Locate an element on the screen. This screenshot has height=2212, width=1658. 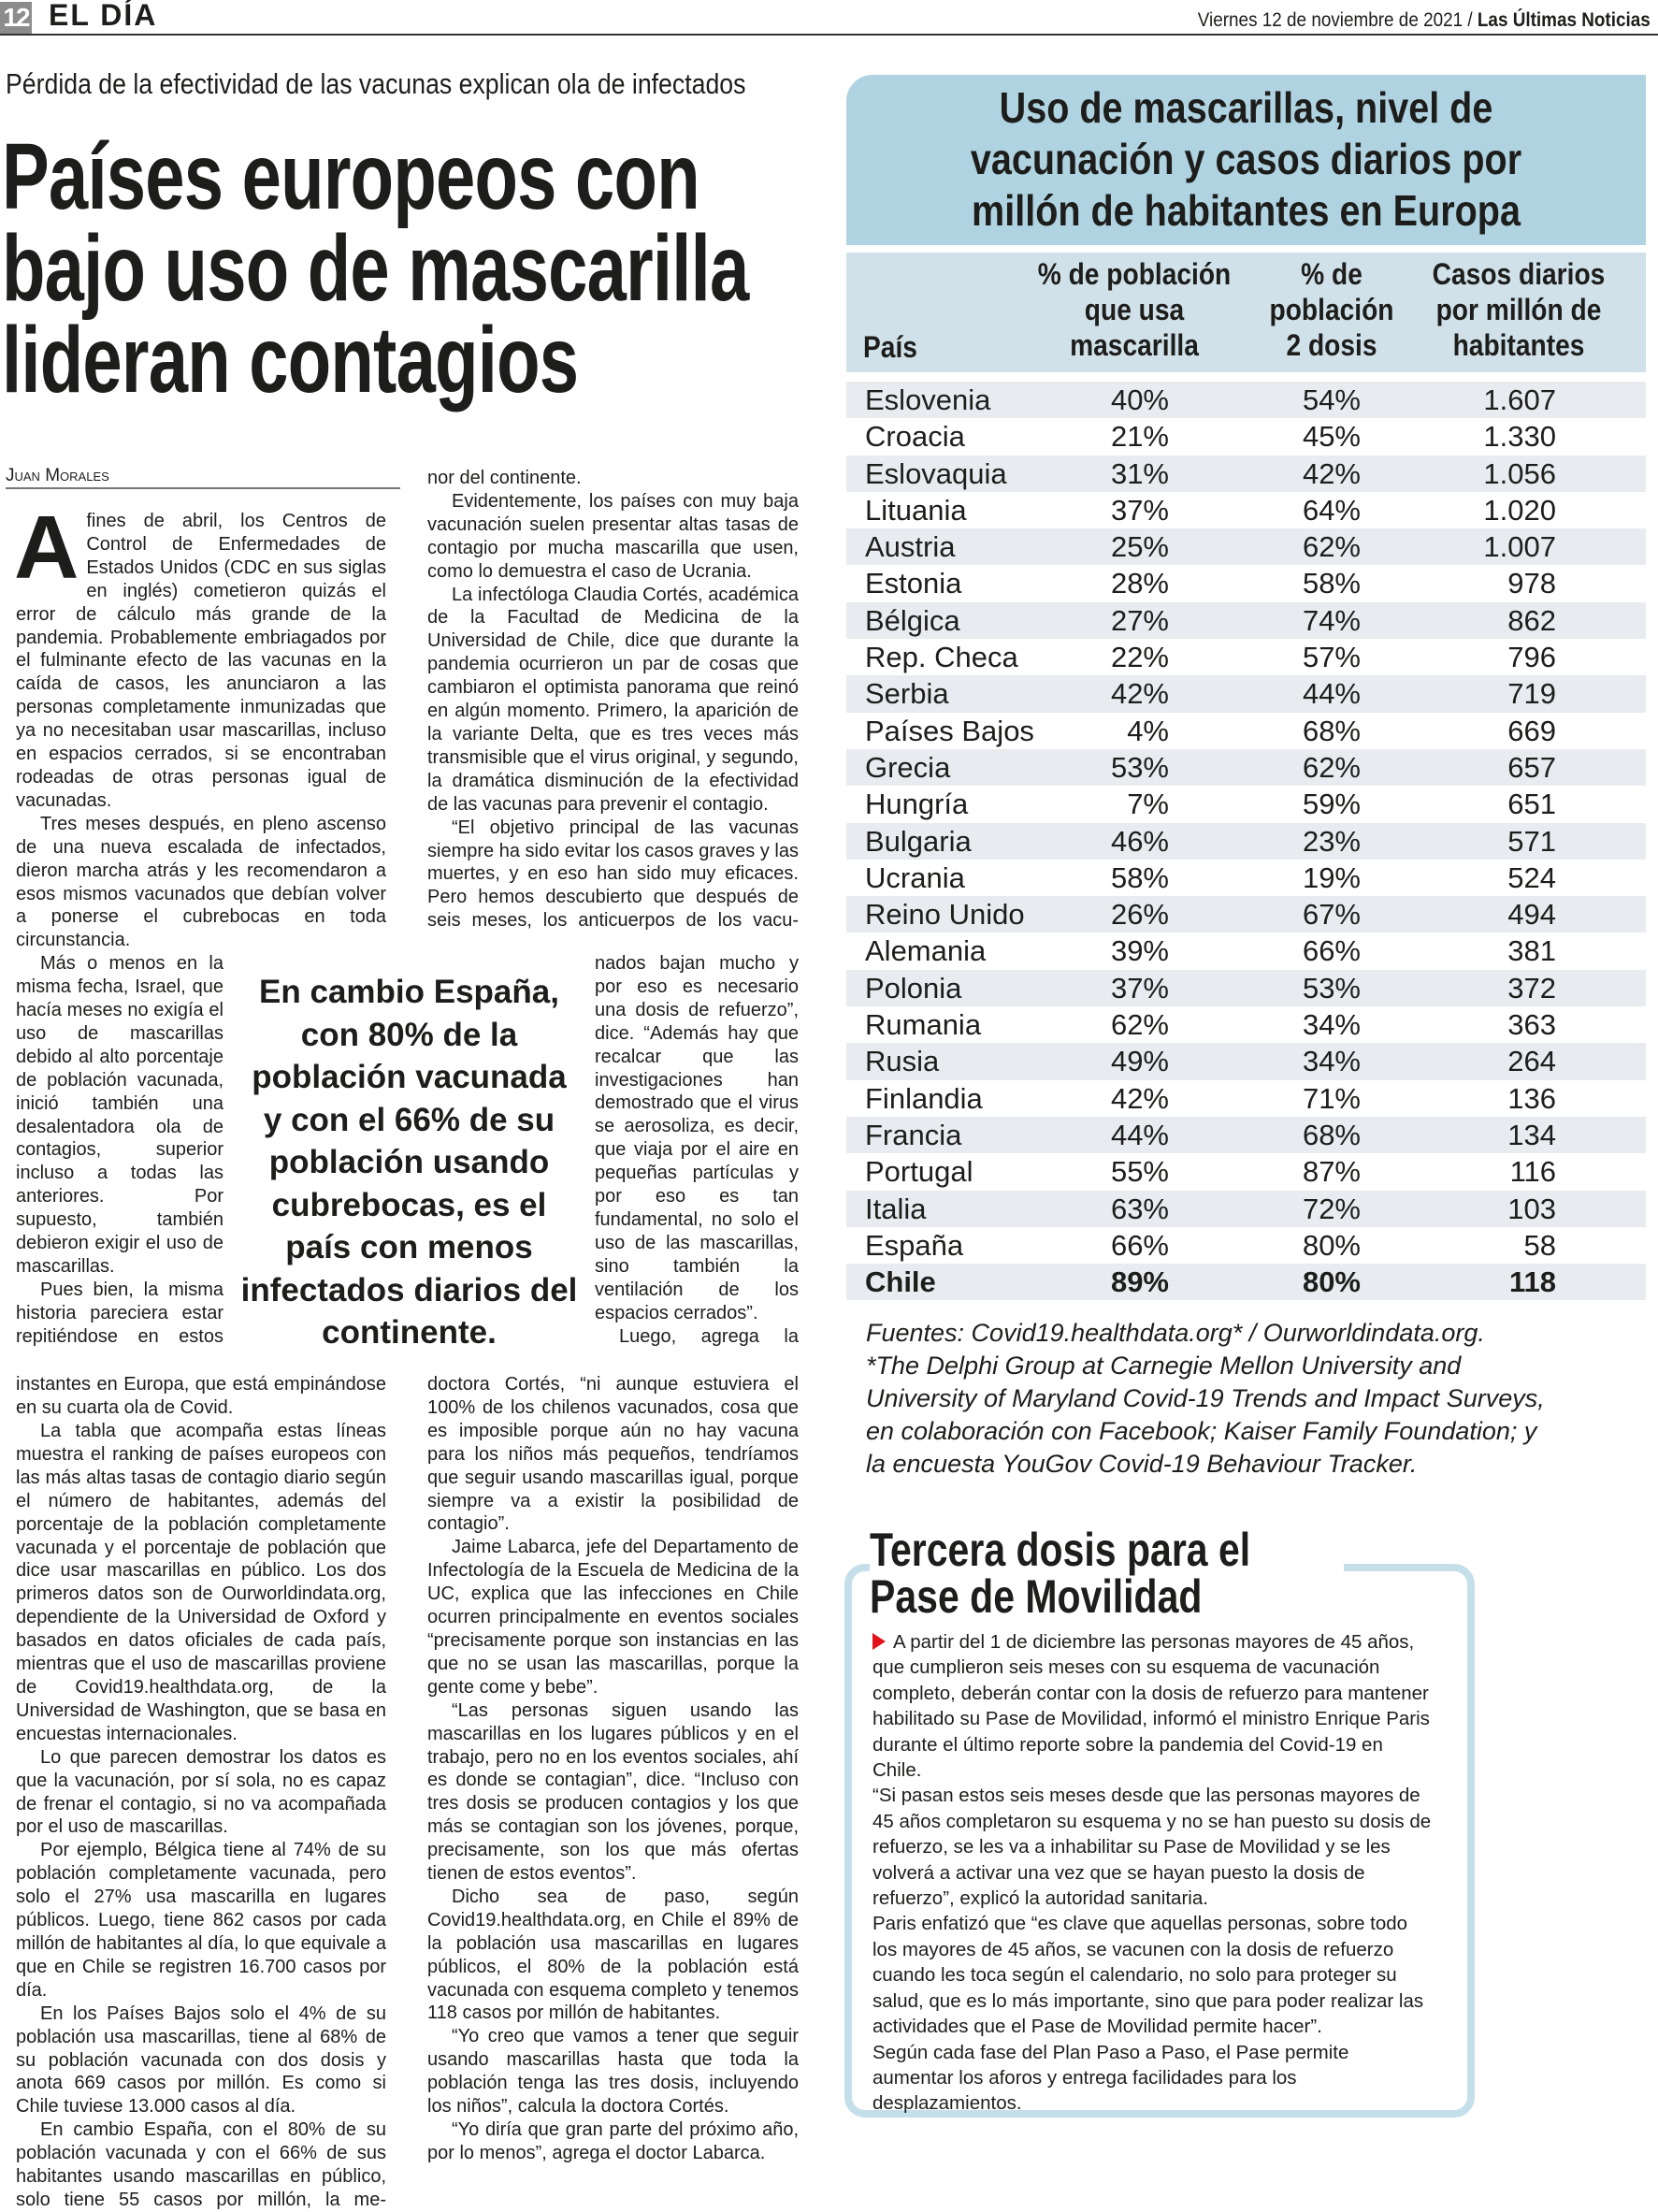
cell-daily-cases: 134 is located at coordinates (1532, 1134).